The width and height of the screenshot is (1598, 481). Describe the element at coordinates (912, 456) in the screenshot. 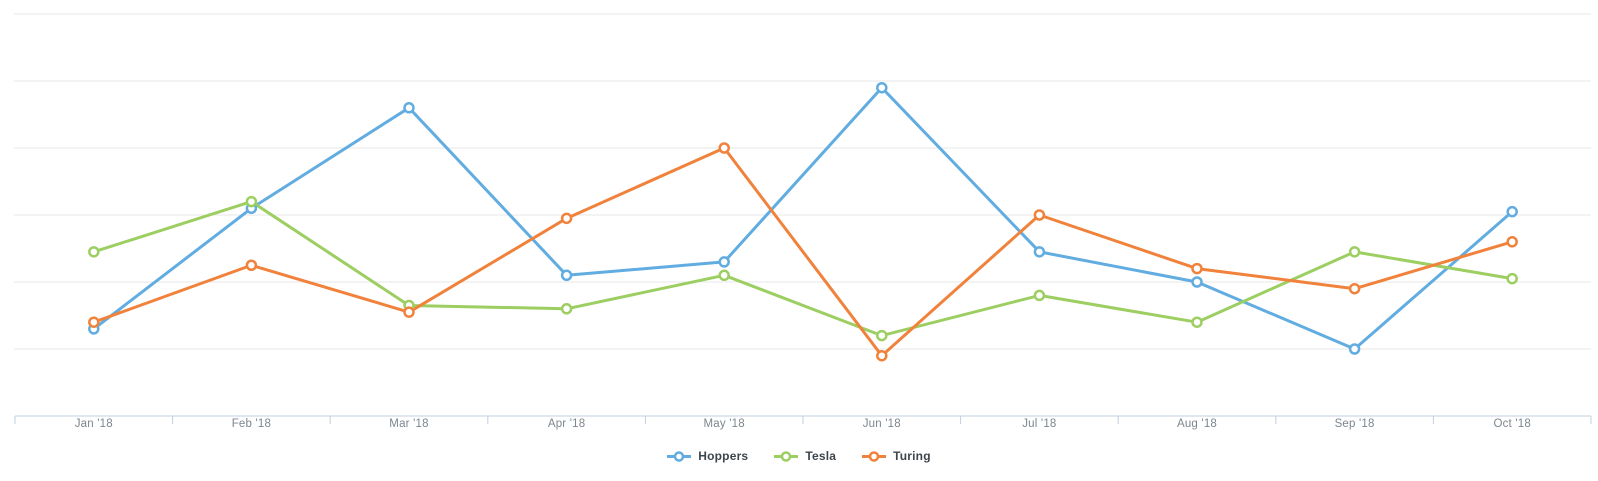

I see `legend-label: Turing` at that location.